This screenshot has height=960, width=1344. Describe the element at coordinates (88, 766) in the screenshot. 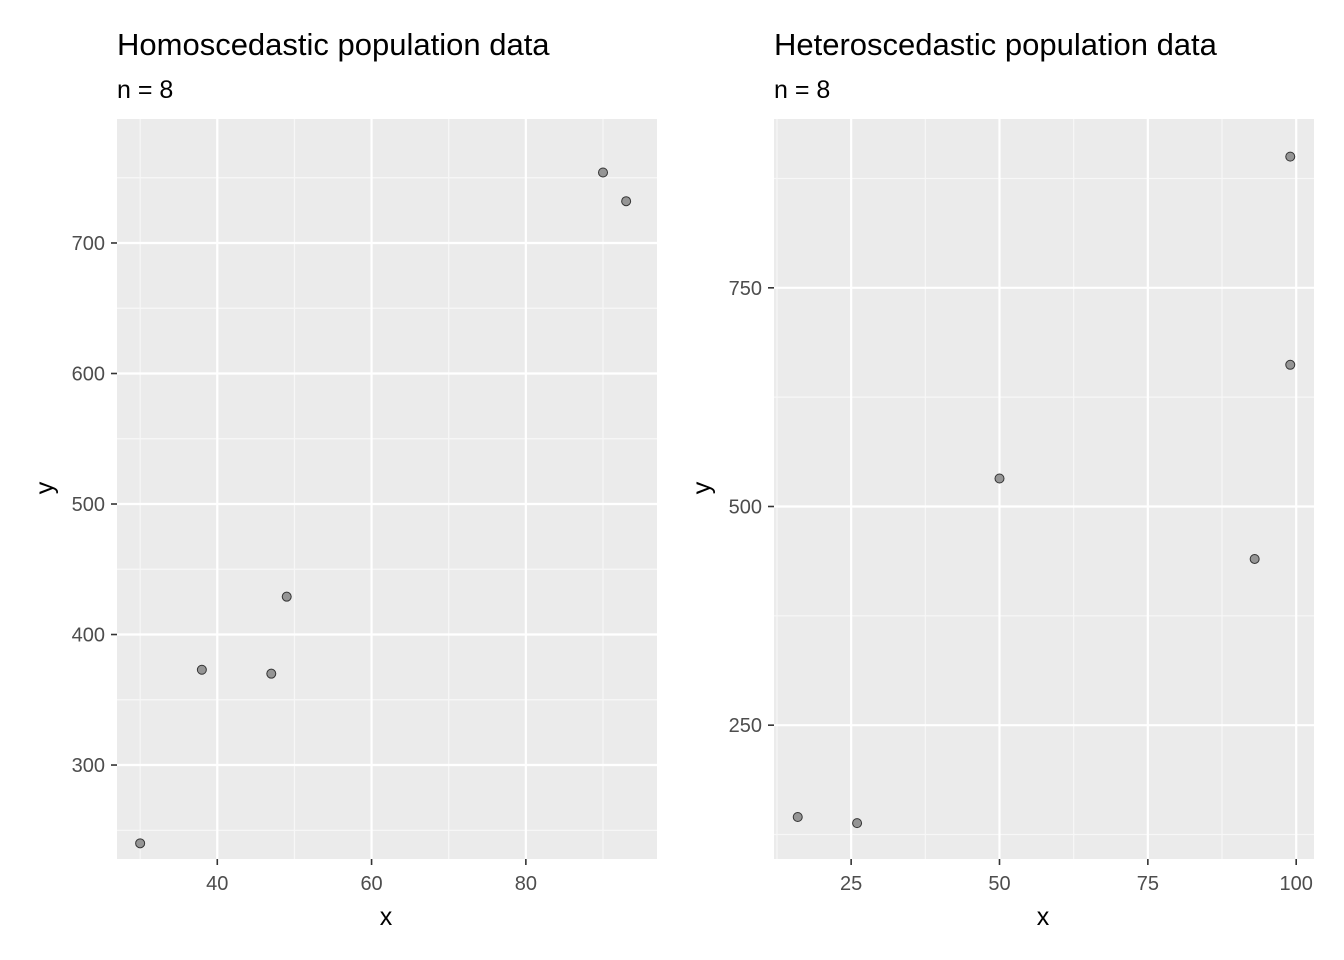

I see `left-y-tick-label-0: 300` at that location.